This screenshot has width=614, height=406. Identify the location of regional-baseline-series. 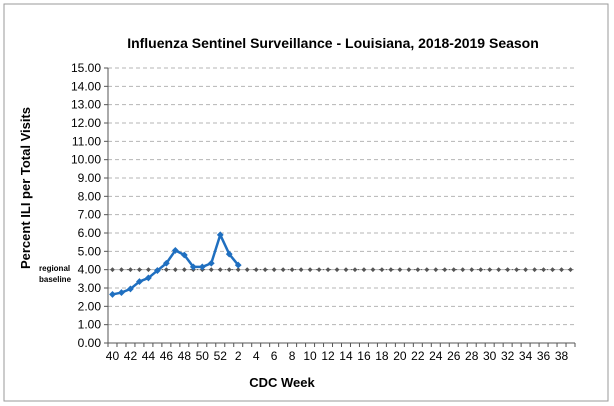
(341, 270).